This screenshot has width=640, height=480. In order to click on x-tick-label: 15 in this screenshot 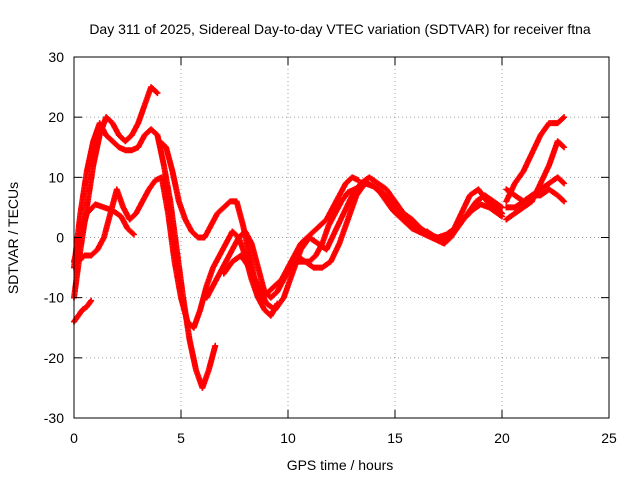, I will do `click(395, 438)`.